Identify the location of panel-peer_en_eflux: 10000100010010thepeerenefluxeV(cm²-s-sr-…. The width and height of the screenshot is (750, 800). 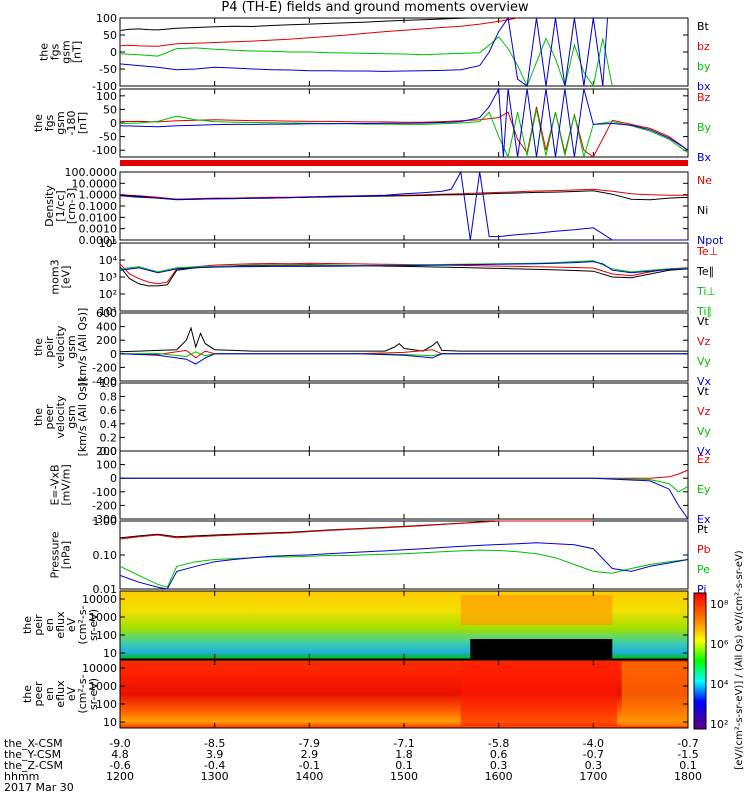
(355, 694).